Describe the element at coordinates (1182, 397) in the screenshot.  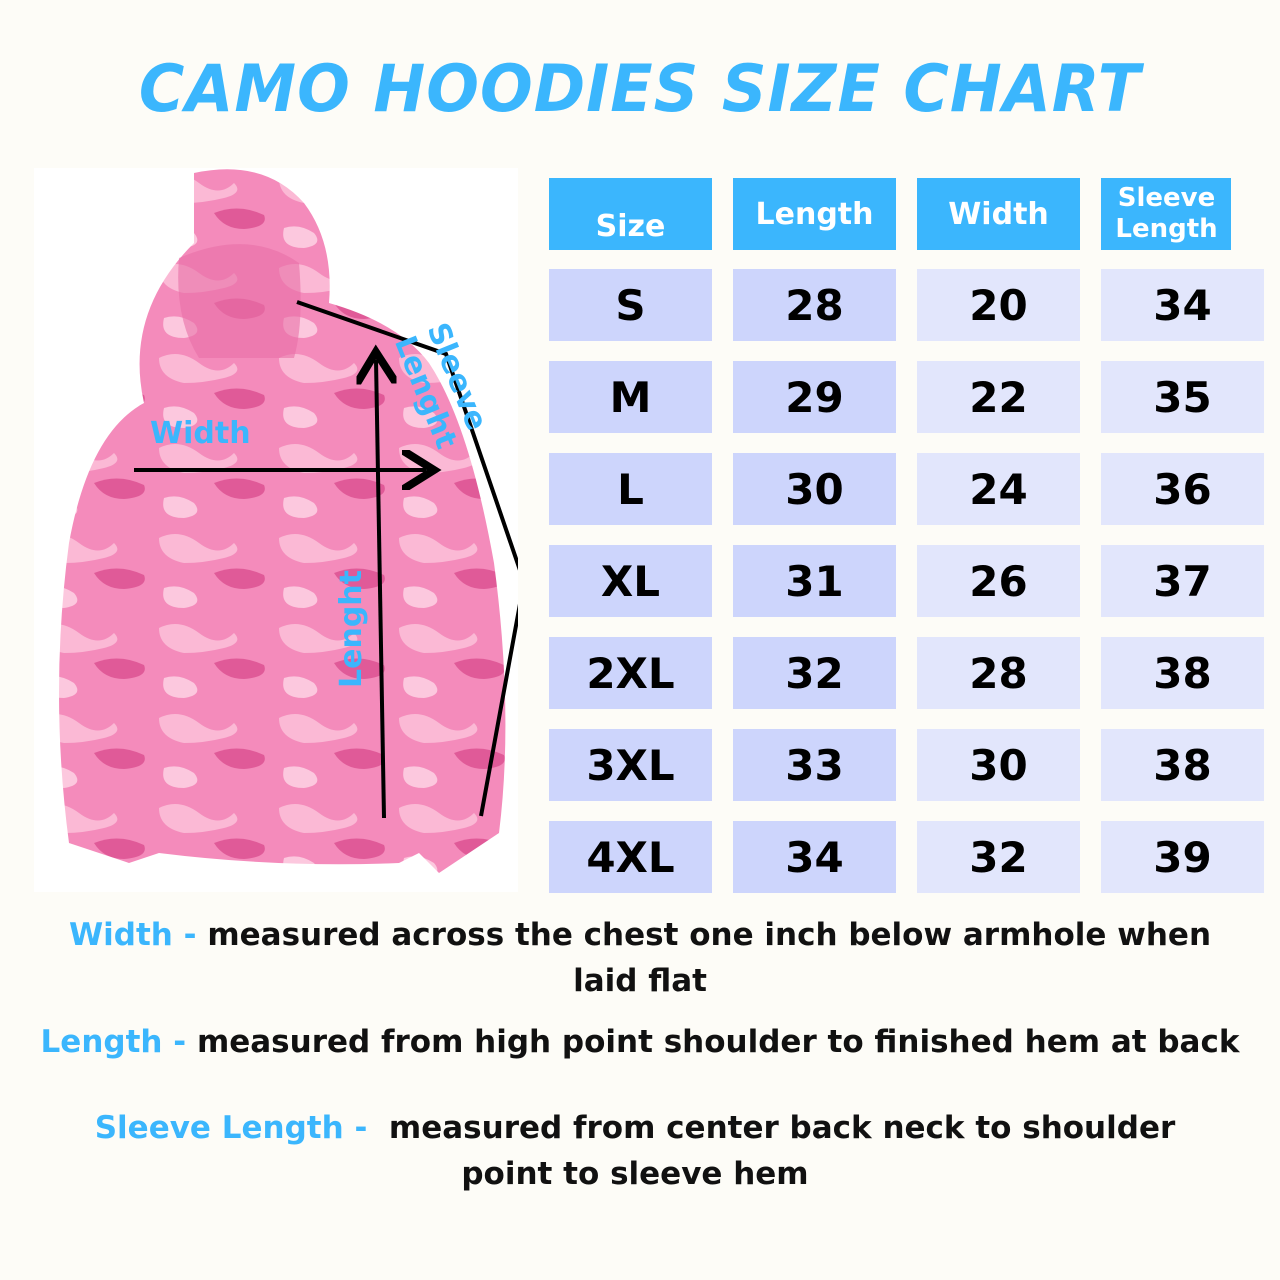
I see `cell-sleeve-length: 35` at that location.